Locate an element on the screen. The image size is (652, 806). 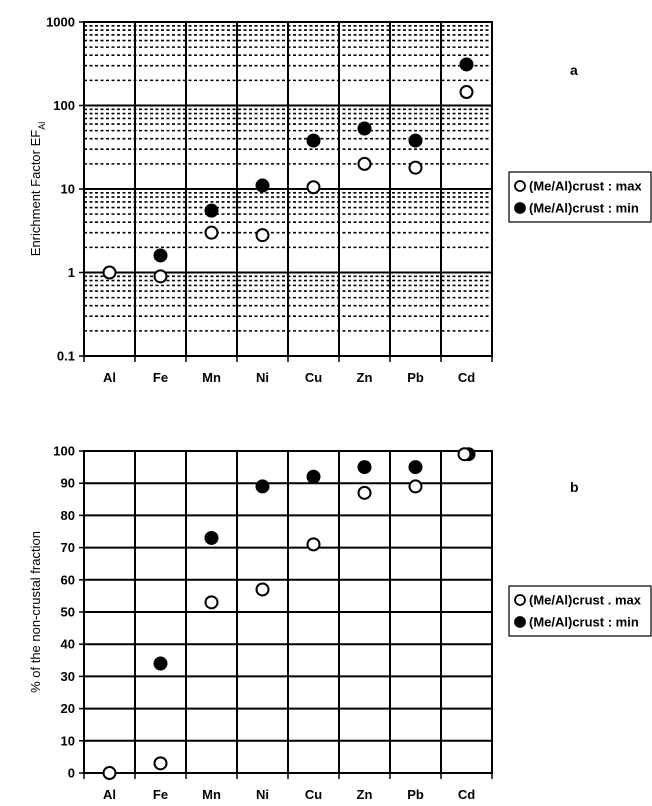
panel-b-legend: (Me/Al)crust . max (Me/Al)crust : min is located at coordinates (580, 611).